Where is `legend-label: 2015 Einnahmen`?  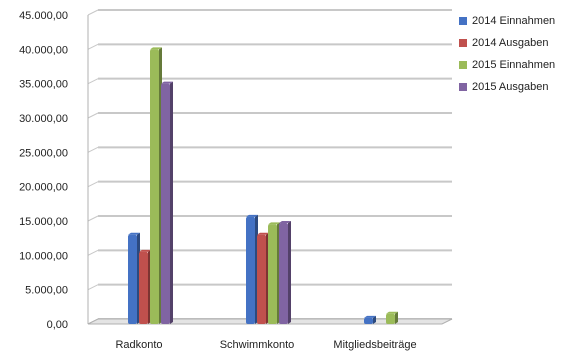
legend-label: 2015 Einnahmen is located at coordinates (514, 65).